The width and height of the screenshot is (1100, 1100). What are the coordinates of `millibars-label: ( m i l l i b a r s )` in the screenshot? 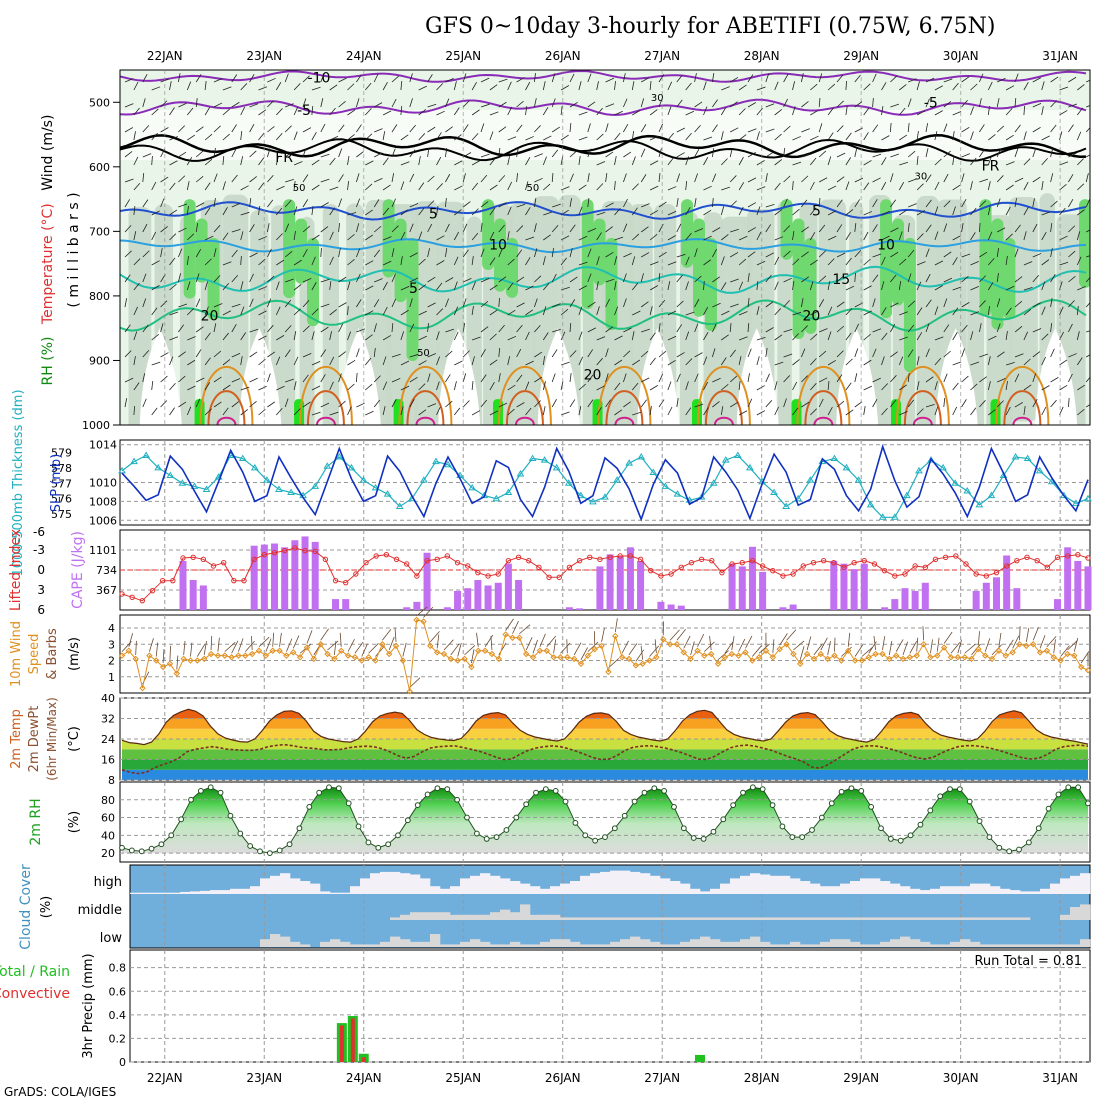 It's located at (74, 249).